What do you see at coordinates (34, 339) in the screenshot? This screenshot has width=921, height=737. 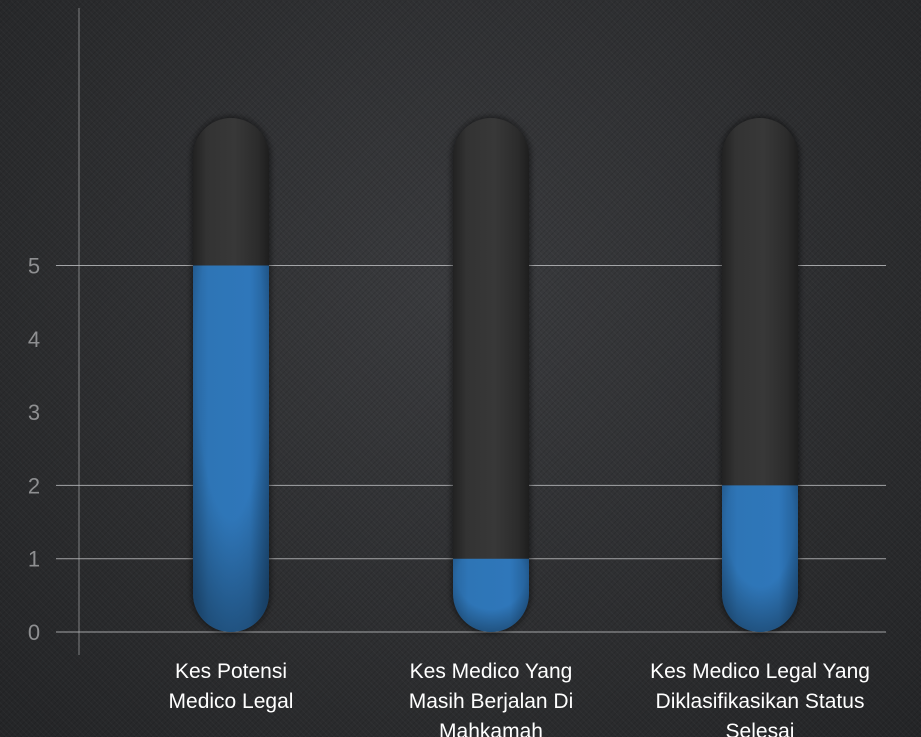 I see `y-tick-label: 4` at bounding box center [34, 339].